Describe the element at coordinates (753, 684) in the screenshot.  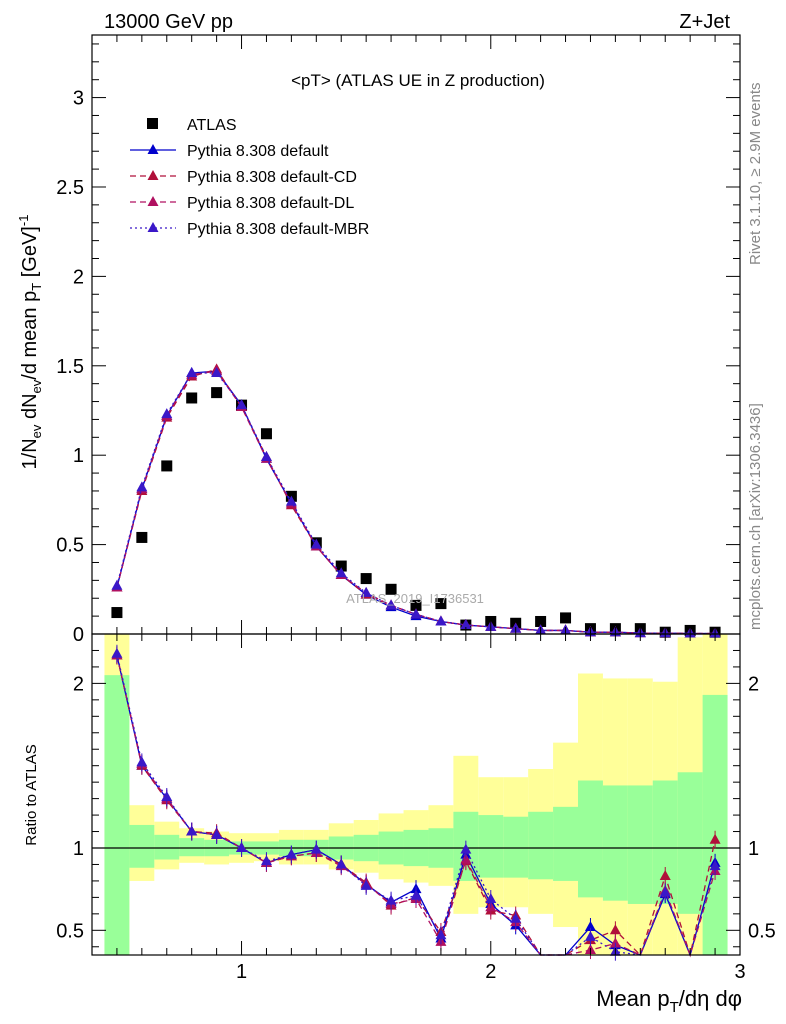
I see `ratio-y-tick-label-right: 2` at that location.